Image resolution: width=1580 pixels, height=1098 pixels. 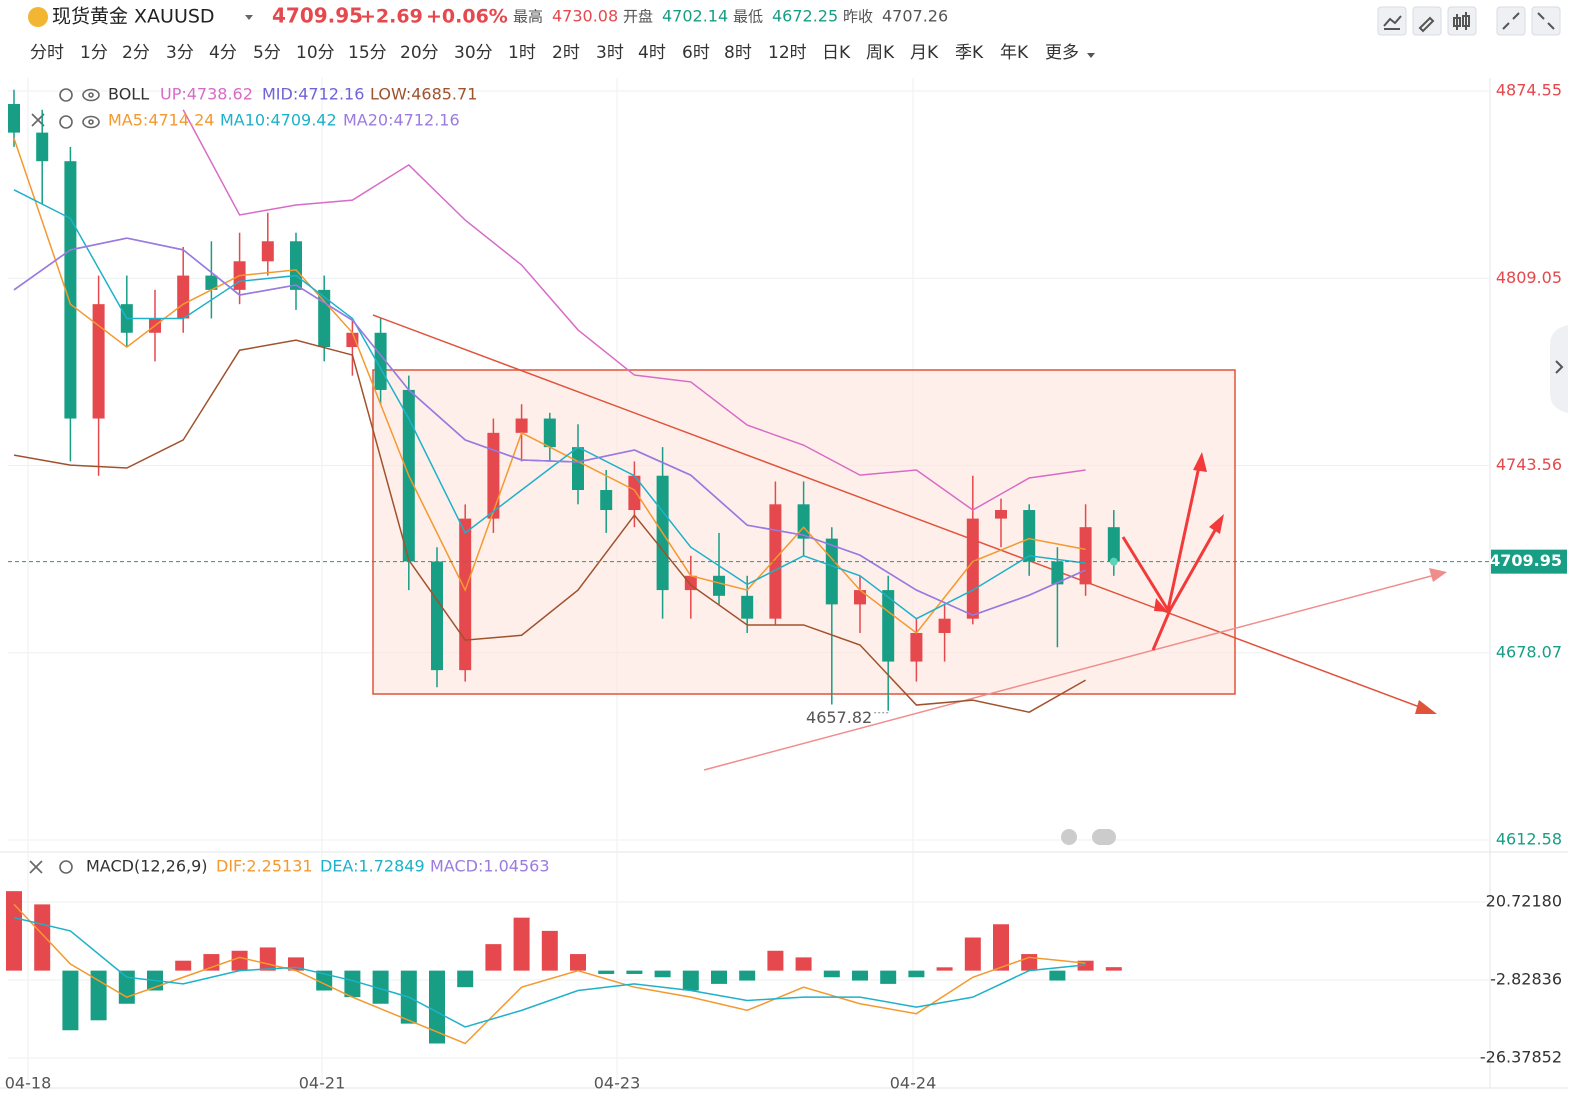 What do you see at coordinates (264, 866) in the screenshot?
I see `legend-entry: DIF:2.25131` at bounding box center [264, 866].